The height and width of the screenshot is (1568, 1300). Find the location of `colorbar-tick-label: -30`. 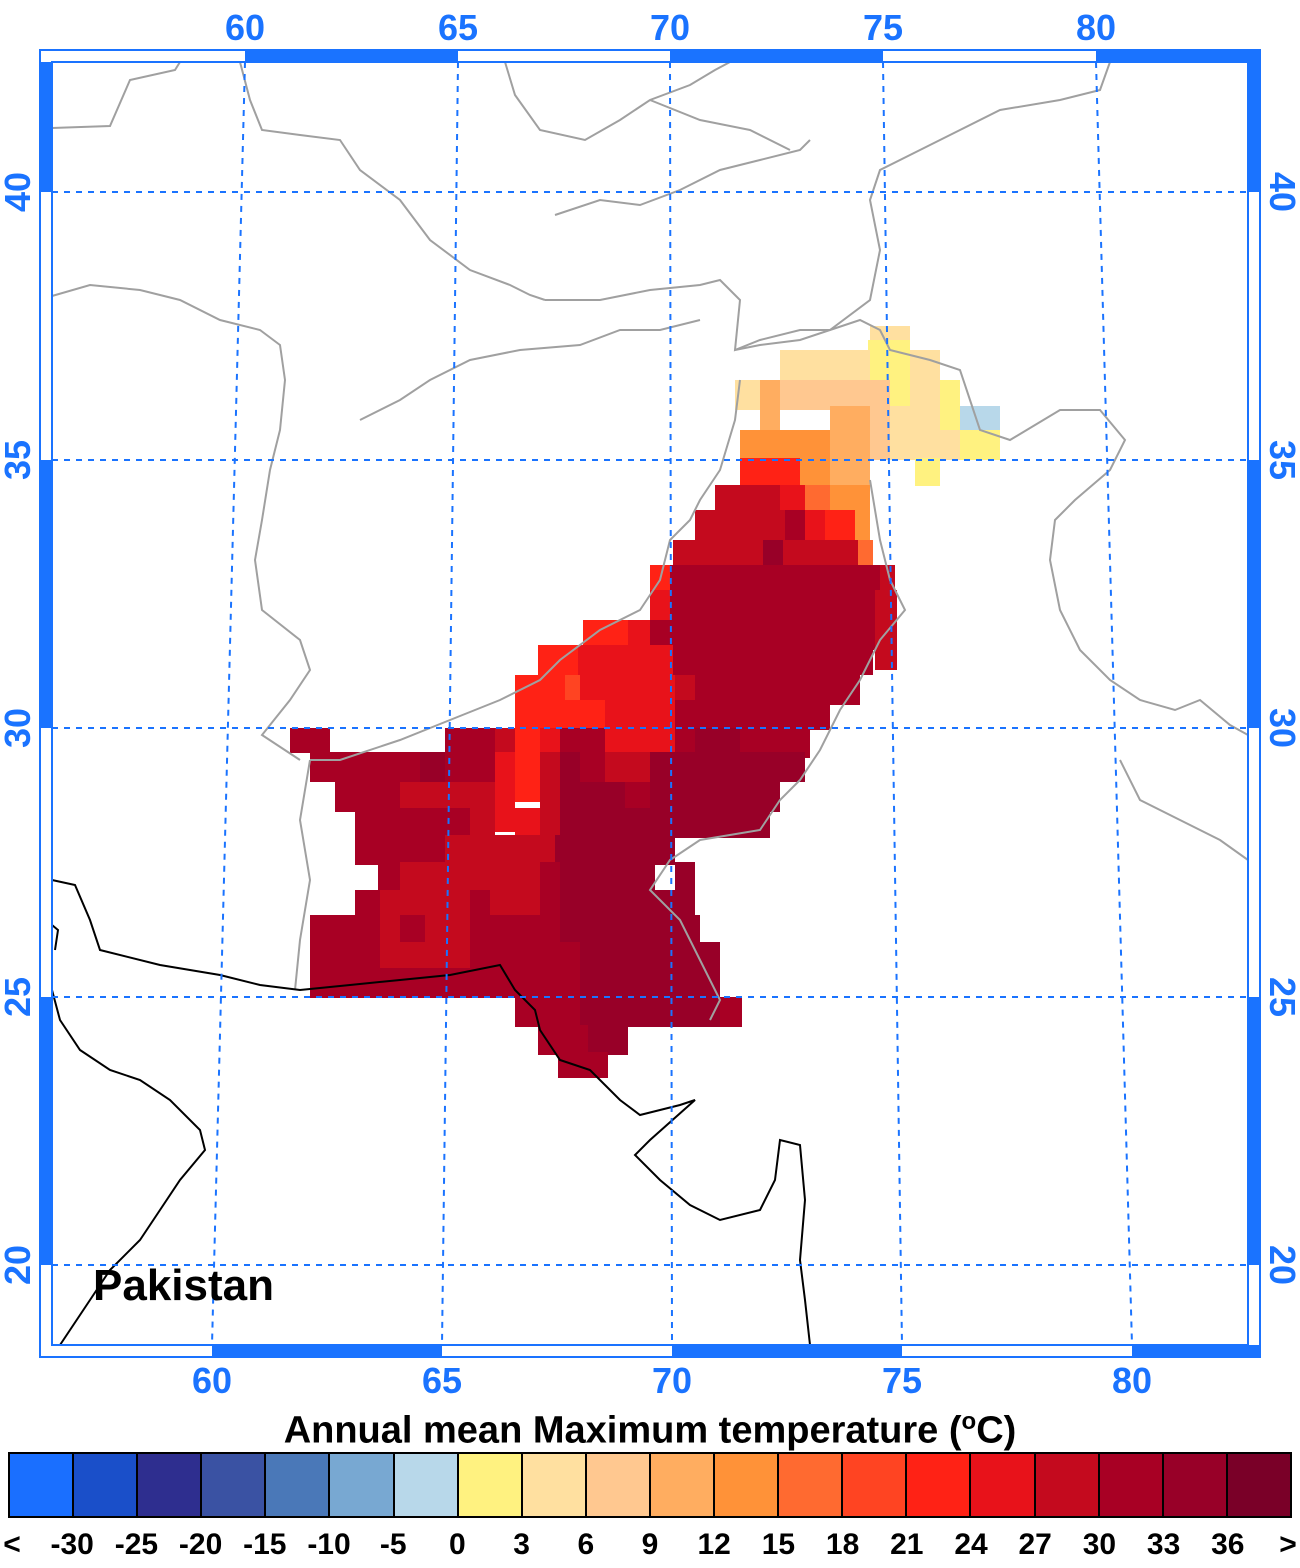

colorbar-tick-label: -30 is located at coordinates (72, 1544).